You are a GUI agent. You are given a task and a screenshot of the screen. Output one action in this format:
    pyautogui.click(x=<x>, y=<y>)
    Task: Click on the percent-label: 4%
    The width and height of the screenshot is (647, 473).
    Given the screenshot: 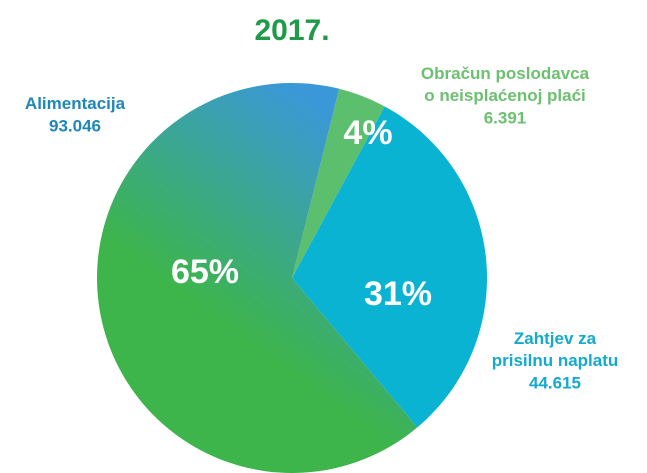 What is the action you would take?
    pyautogui.click(x=367, y=133)
    